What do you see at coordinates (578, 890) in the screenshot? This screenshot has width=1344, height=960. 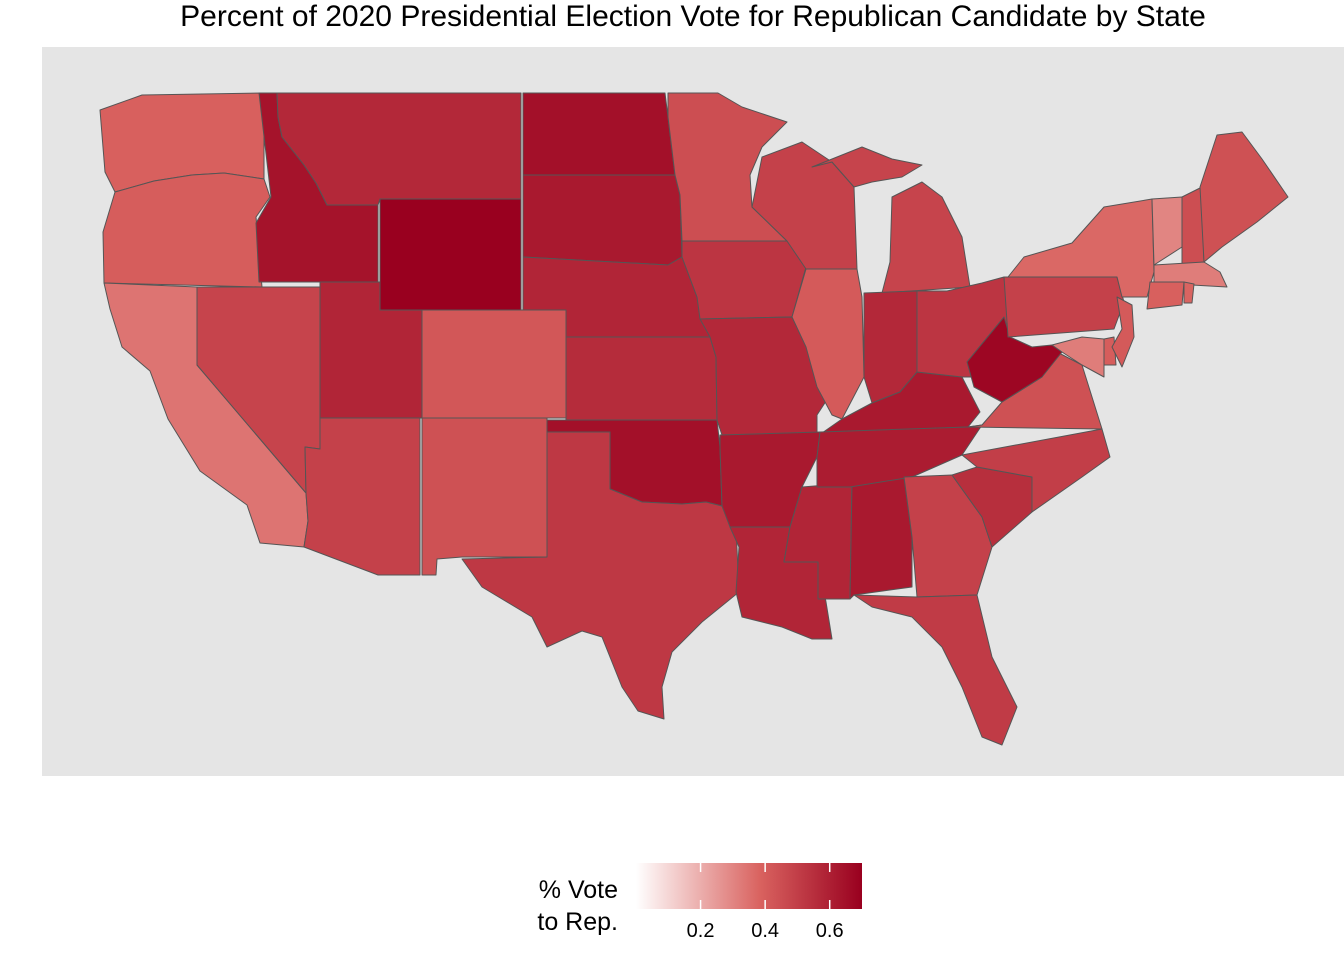 I see `legend-title-line1: % Vote` at bounding box center [578, 890].